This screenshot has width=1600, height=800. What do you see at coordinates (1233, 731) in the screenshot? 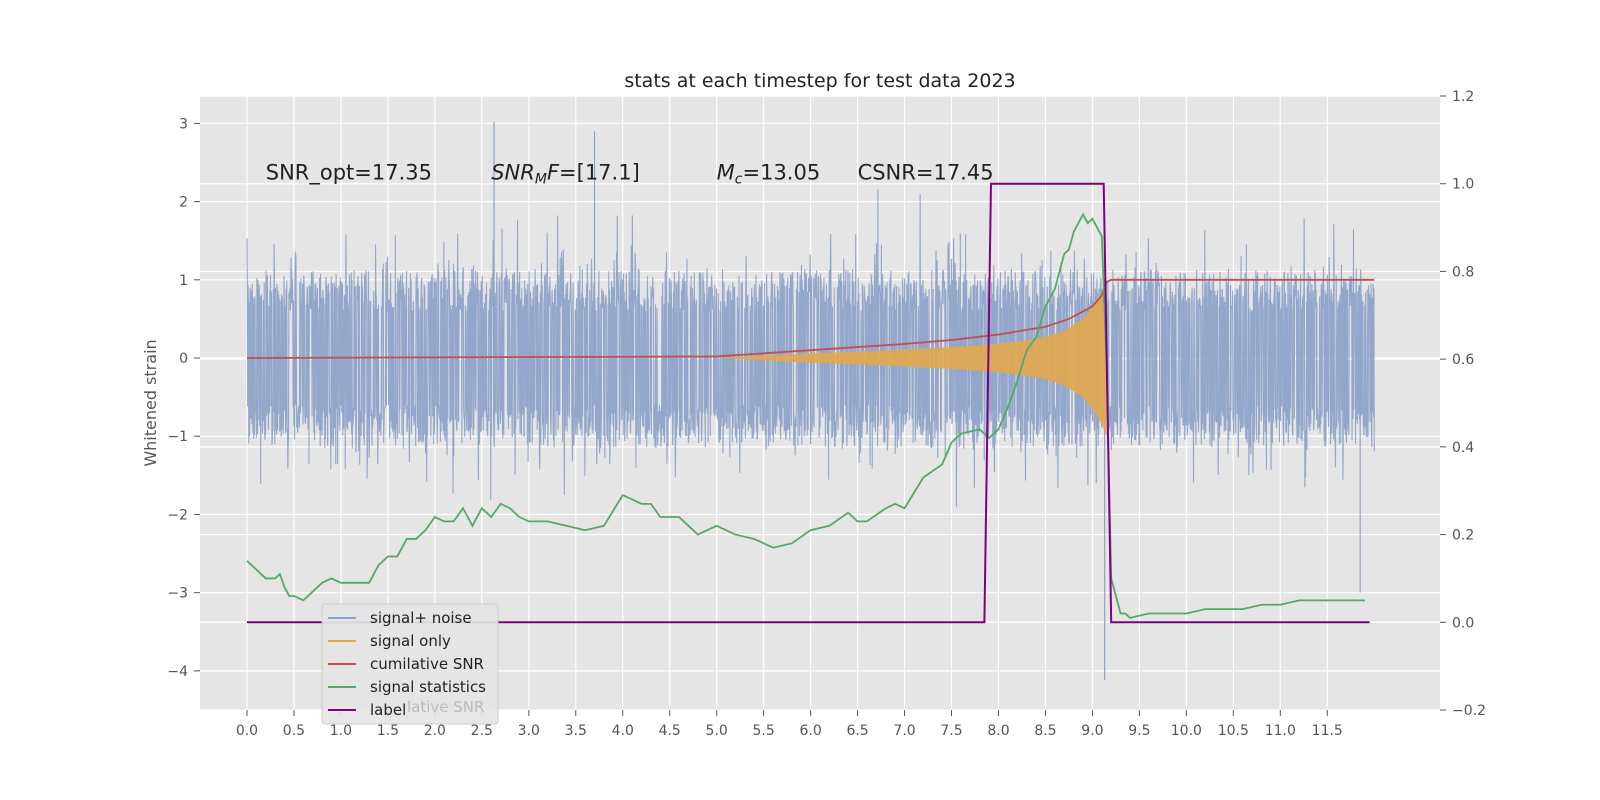
I see `x-tick-label: 10.5` at bounding box center [1233, 731].